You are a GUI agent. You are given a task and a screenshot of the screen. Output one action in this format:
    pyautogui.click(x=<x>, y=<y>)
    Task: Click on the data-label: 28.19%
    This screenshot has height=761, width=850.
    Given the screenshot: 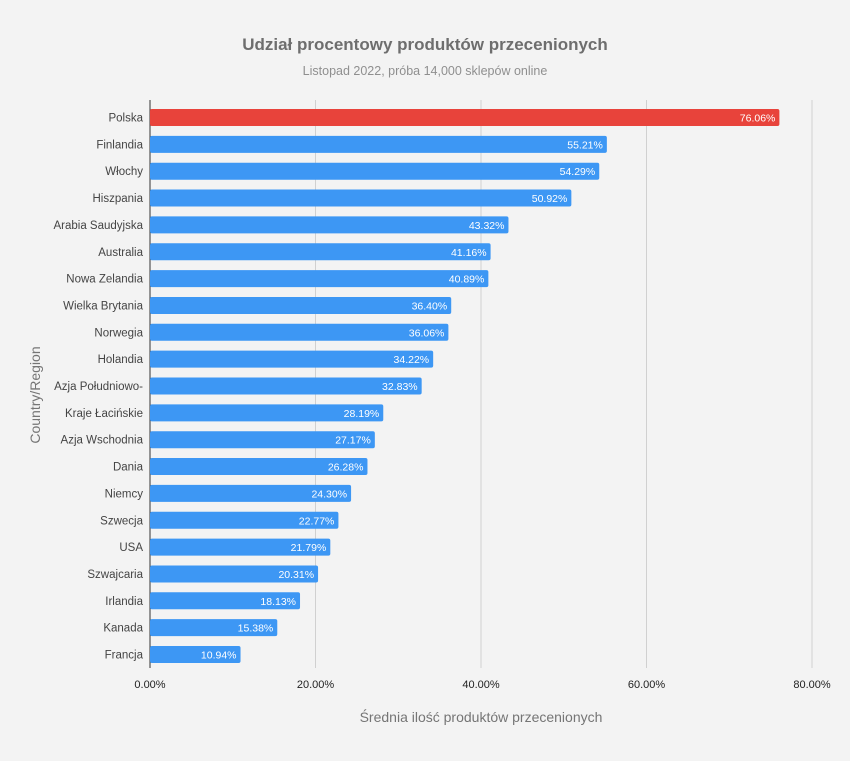 What is the action you would take?
    pyautogui.click(x=362, y=414)
    